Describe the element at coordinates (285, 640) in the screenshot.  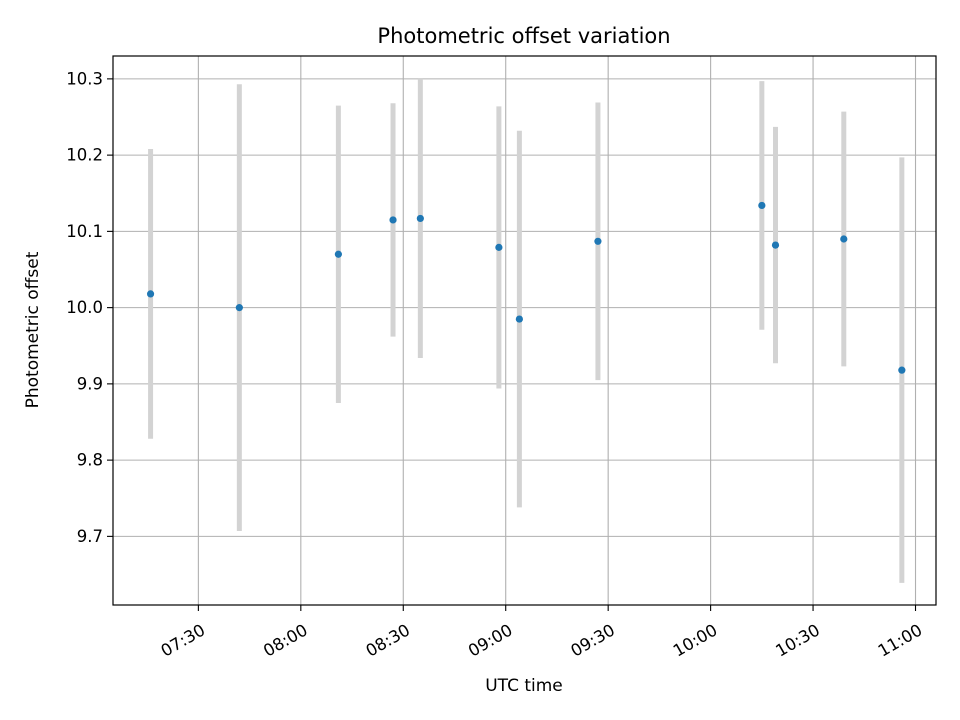
I see `x-tick-label: 08:00` at that location.